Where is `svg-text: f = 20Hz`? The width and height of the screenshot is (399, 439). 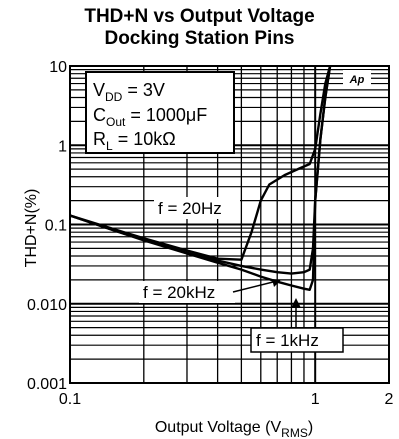 svg-text: f = 20Hz is located at coordinates (190, 208).